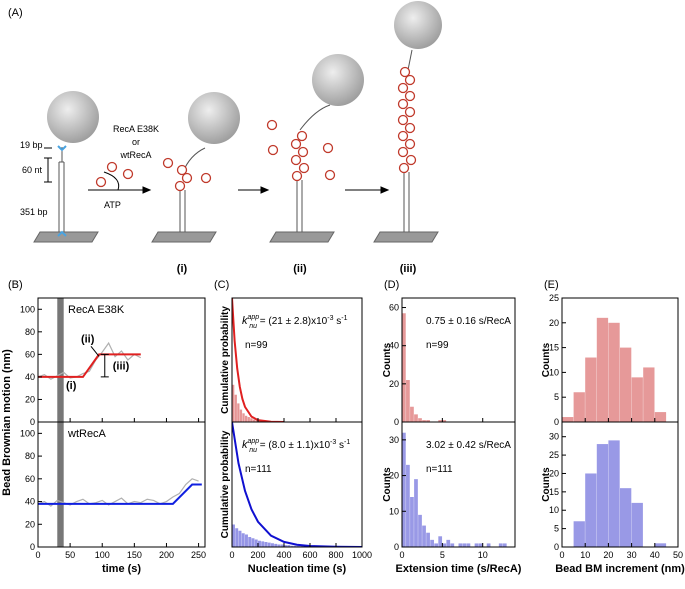 Image resolution: width=685 pixels, height=589 pixels. What do you see at coordinates (407, 122) in the screenshot?
I see `construct-iii` at bounding box center [407, 122].